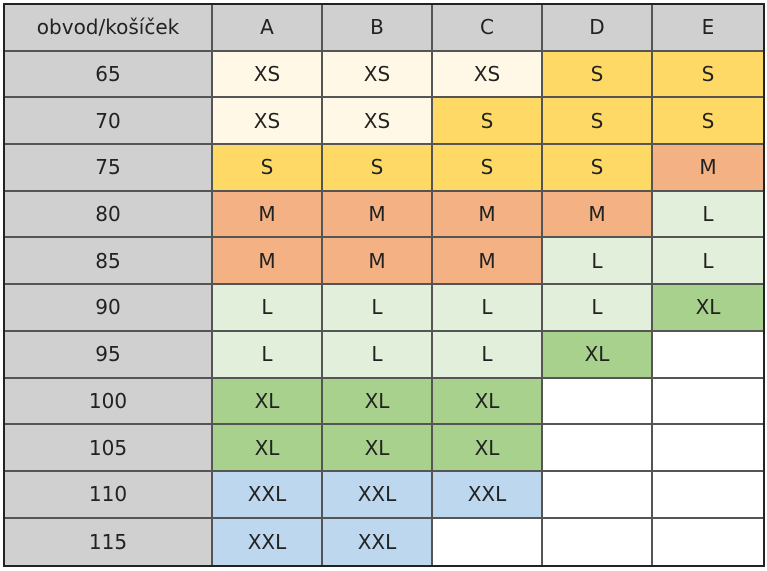  I want to click on band-label: 90, so click(109, 308).